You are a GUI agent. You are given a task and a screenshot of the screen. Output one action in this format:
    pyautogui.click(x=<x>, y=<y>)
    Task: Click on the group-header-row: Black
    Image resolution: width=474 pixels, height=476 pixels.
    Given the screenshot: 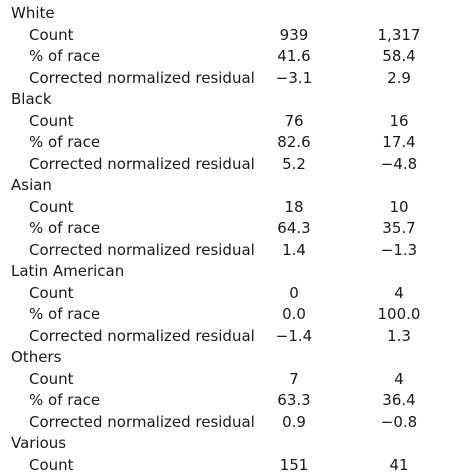 What is the action you would take?
    pyautogui.click(x=237, y=100)
    